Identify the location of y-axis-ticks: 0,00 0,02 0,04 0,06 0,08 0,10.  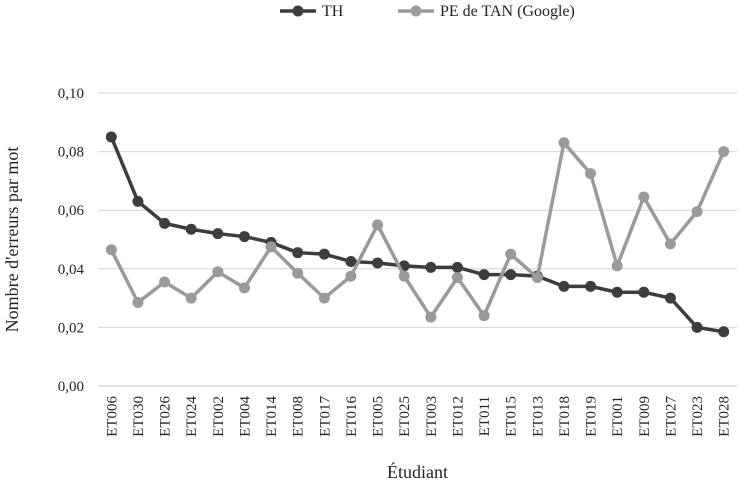
(71, 240).